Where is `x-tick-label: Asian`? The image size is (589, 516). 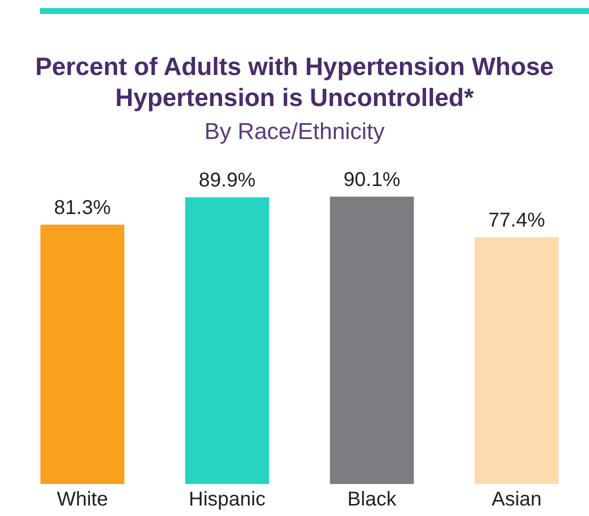
x-tick-label: Asian is located at coordinates (517, 499).